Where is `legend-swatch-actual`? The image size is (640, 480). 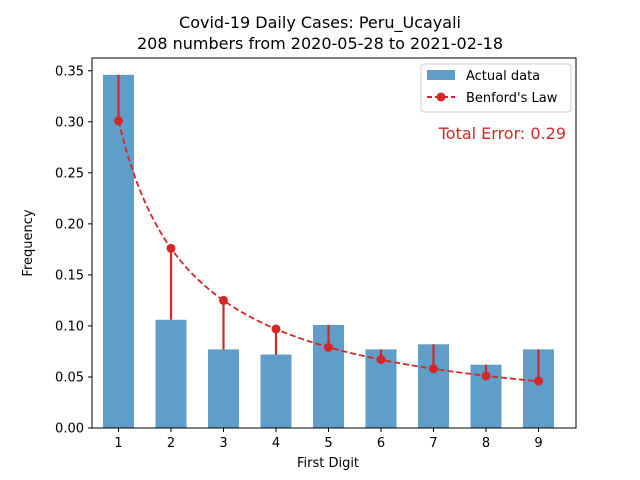 legend-swatch-actual is located at coordinates (441, 75).